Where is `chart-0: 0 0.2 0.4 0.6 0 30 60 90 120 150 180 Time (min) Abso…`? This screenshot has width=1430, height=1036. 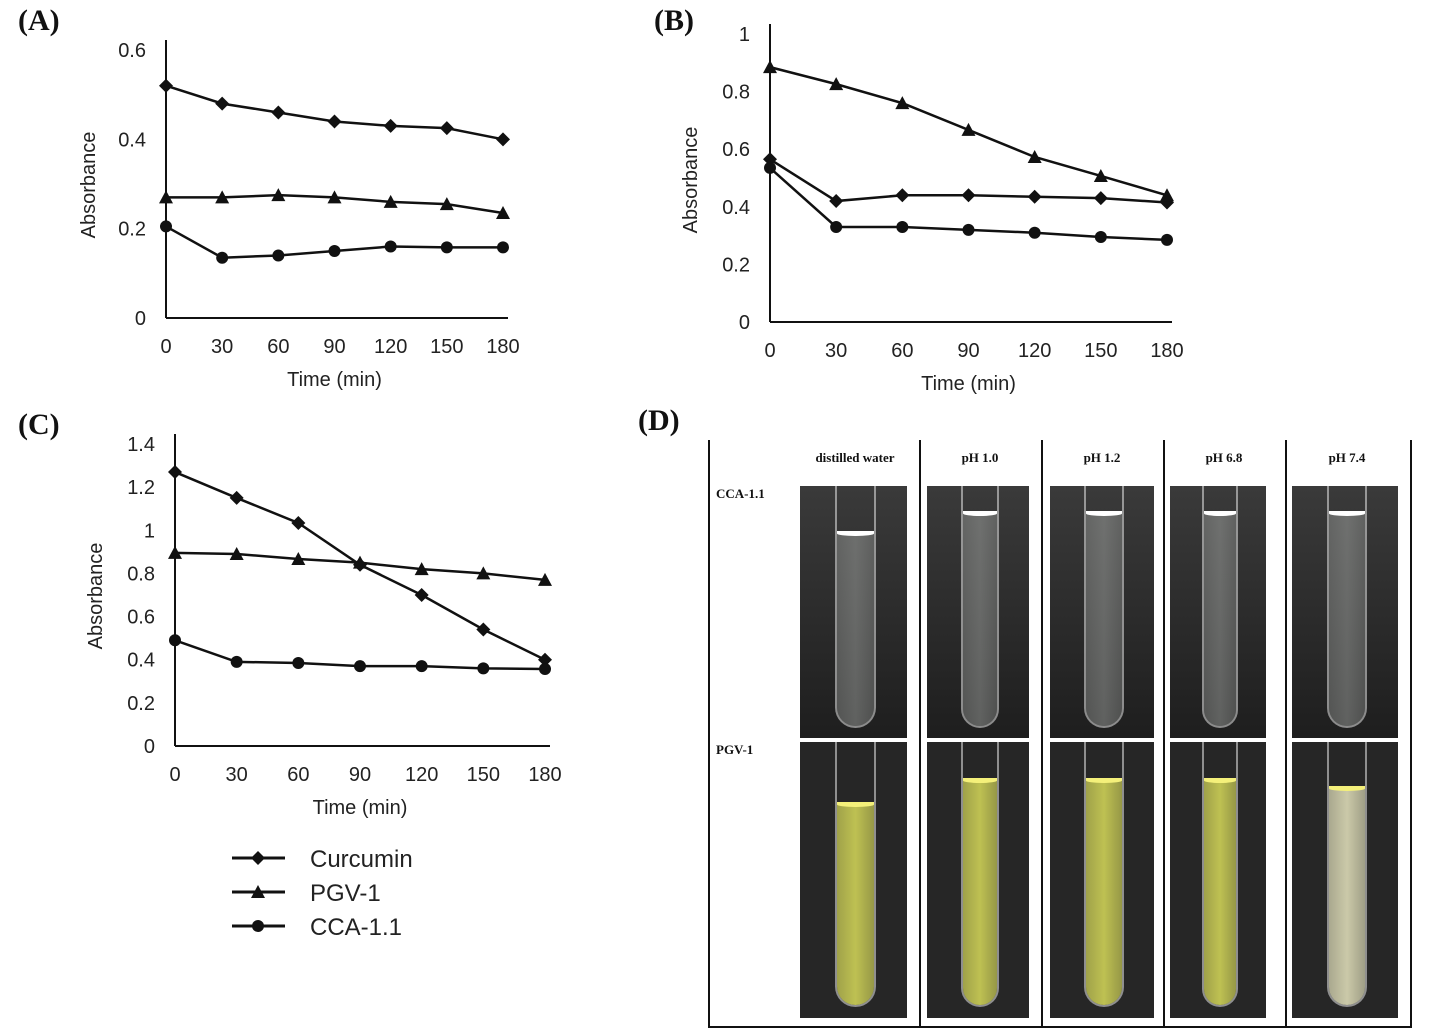 chart-0: 0 0.2 0.4 0.6 0 30 60 90 120 150 180 Time (min) Abso… is located at coordinates (299, 215).